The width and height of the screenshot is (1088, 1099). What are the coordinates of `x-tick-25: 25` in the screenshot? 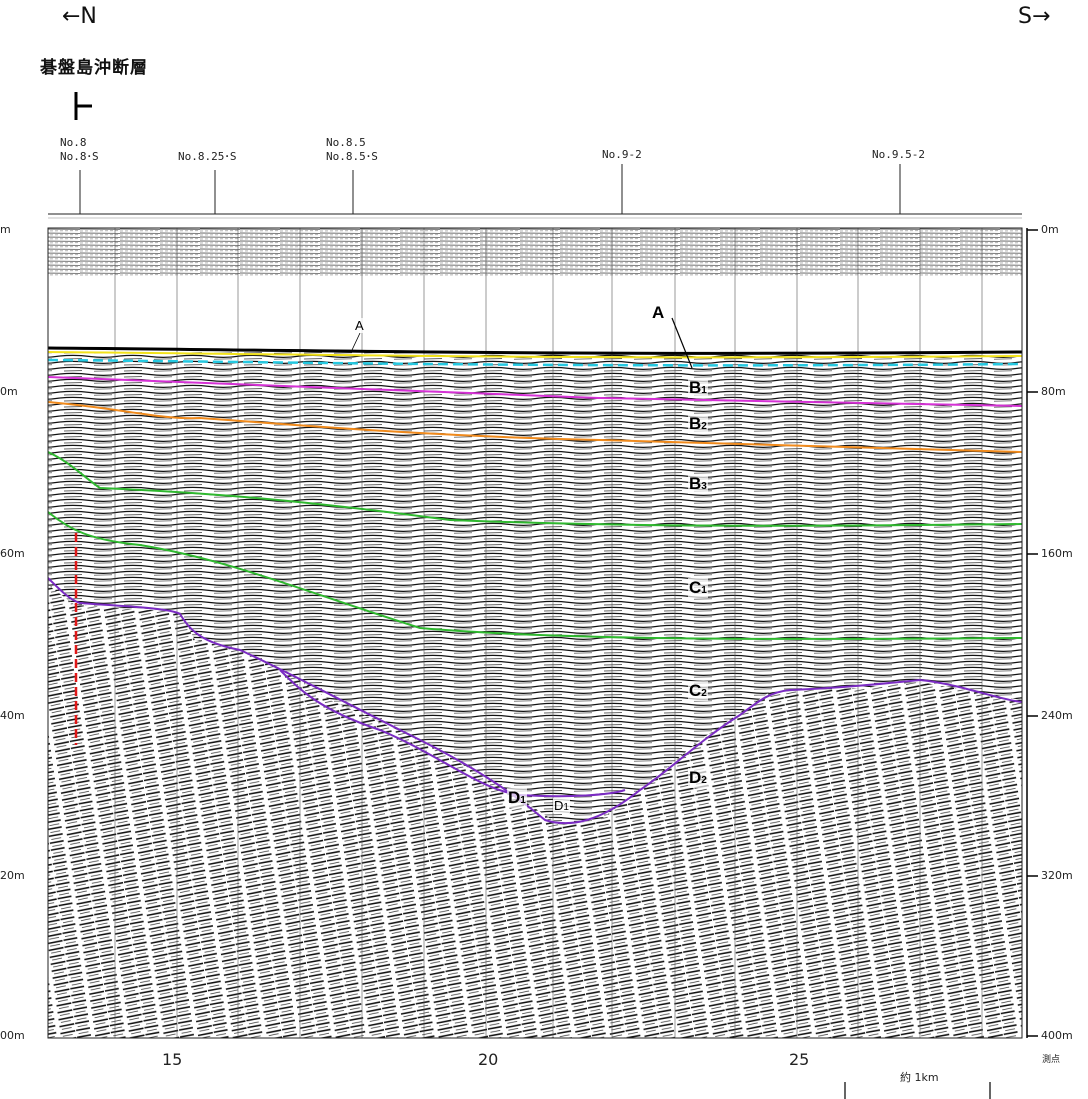 It's located at (799, 1059).